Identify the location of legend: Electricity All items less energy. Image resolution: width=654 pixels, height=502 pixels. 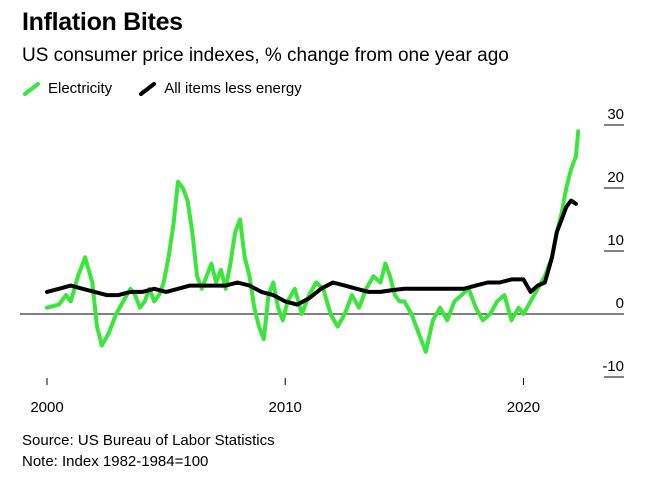
(175, 88).